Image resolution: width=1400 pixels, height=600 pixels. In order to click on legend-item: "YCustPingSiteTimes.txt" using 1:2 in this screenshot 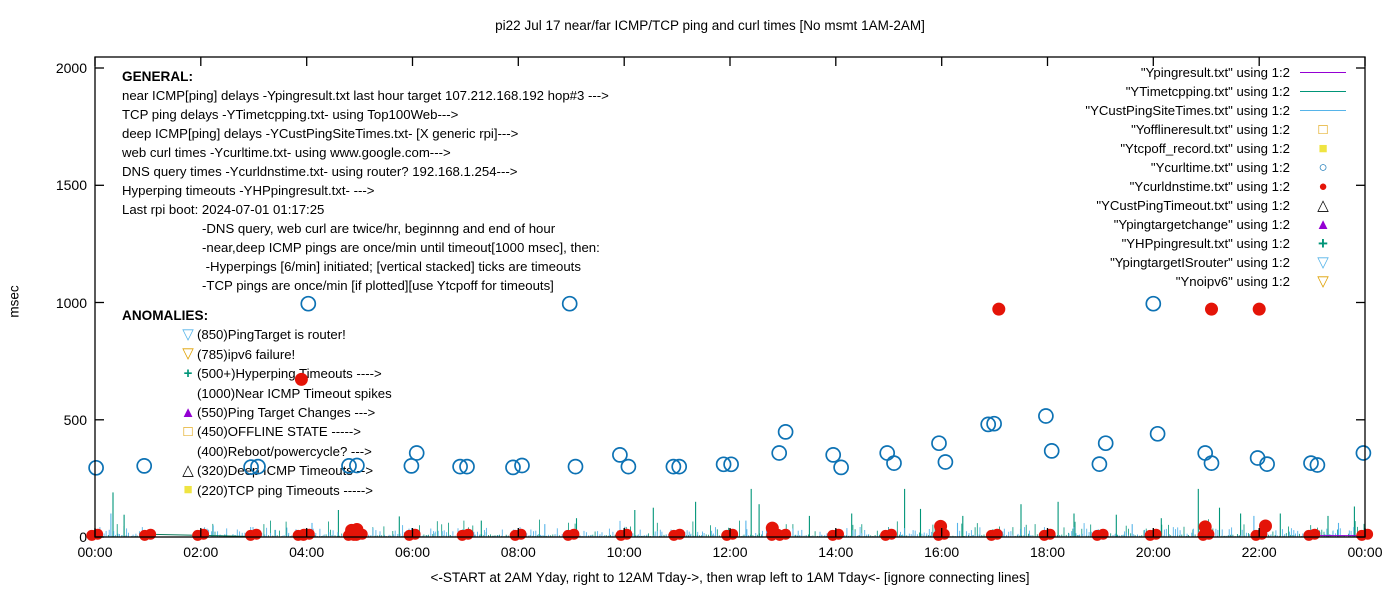, I will do `click(1218, 110)`.